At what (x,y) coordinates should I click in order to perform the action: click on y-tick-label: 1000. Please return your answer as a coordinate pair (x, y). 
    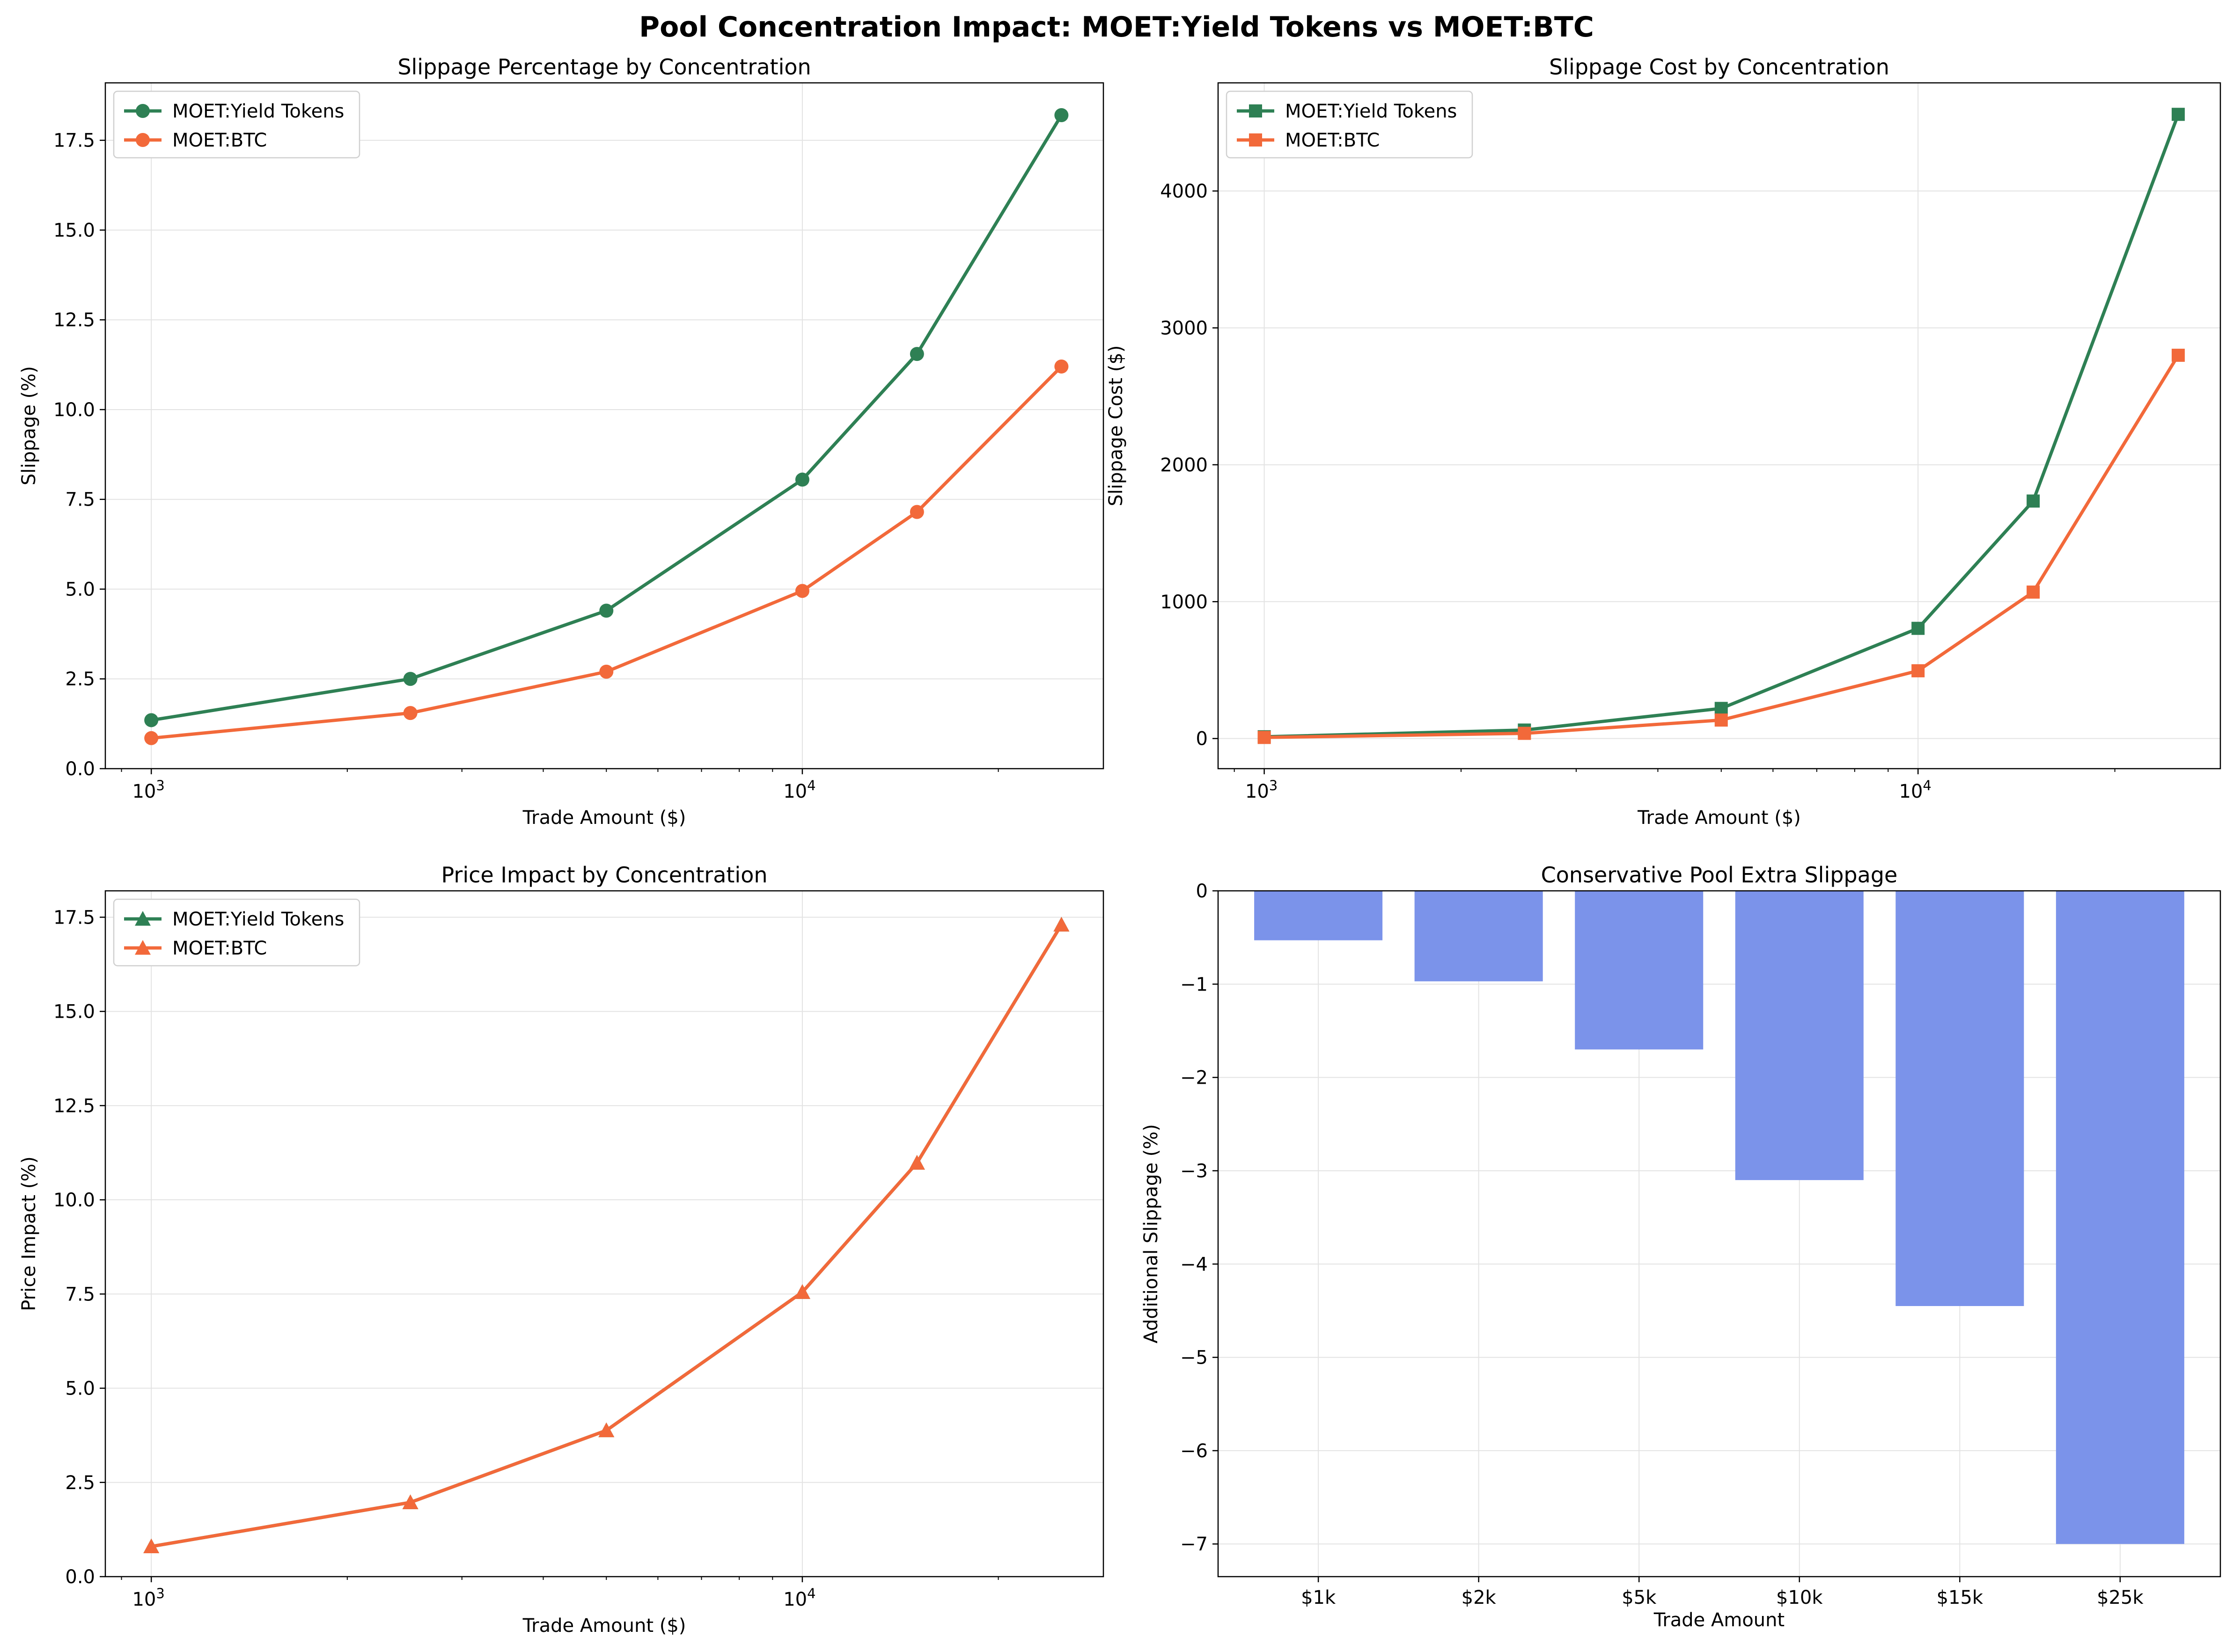
    Looking at the image, I should click on (1184, 602).